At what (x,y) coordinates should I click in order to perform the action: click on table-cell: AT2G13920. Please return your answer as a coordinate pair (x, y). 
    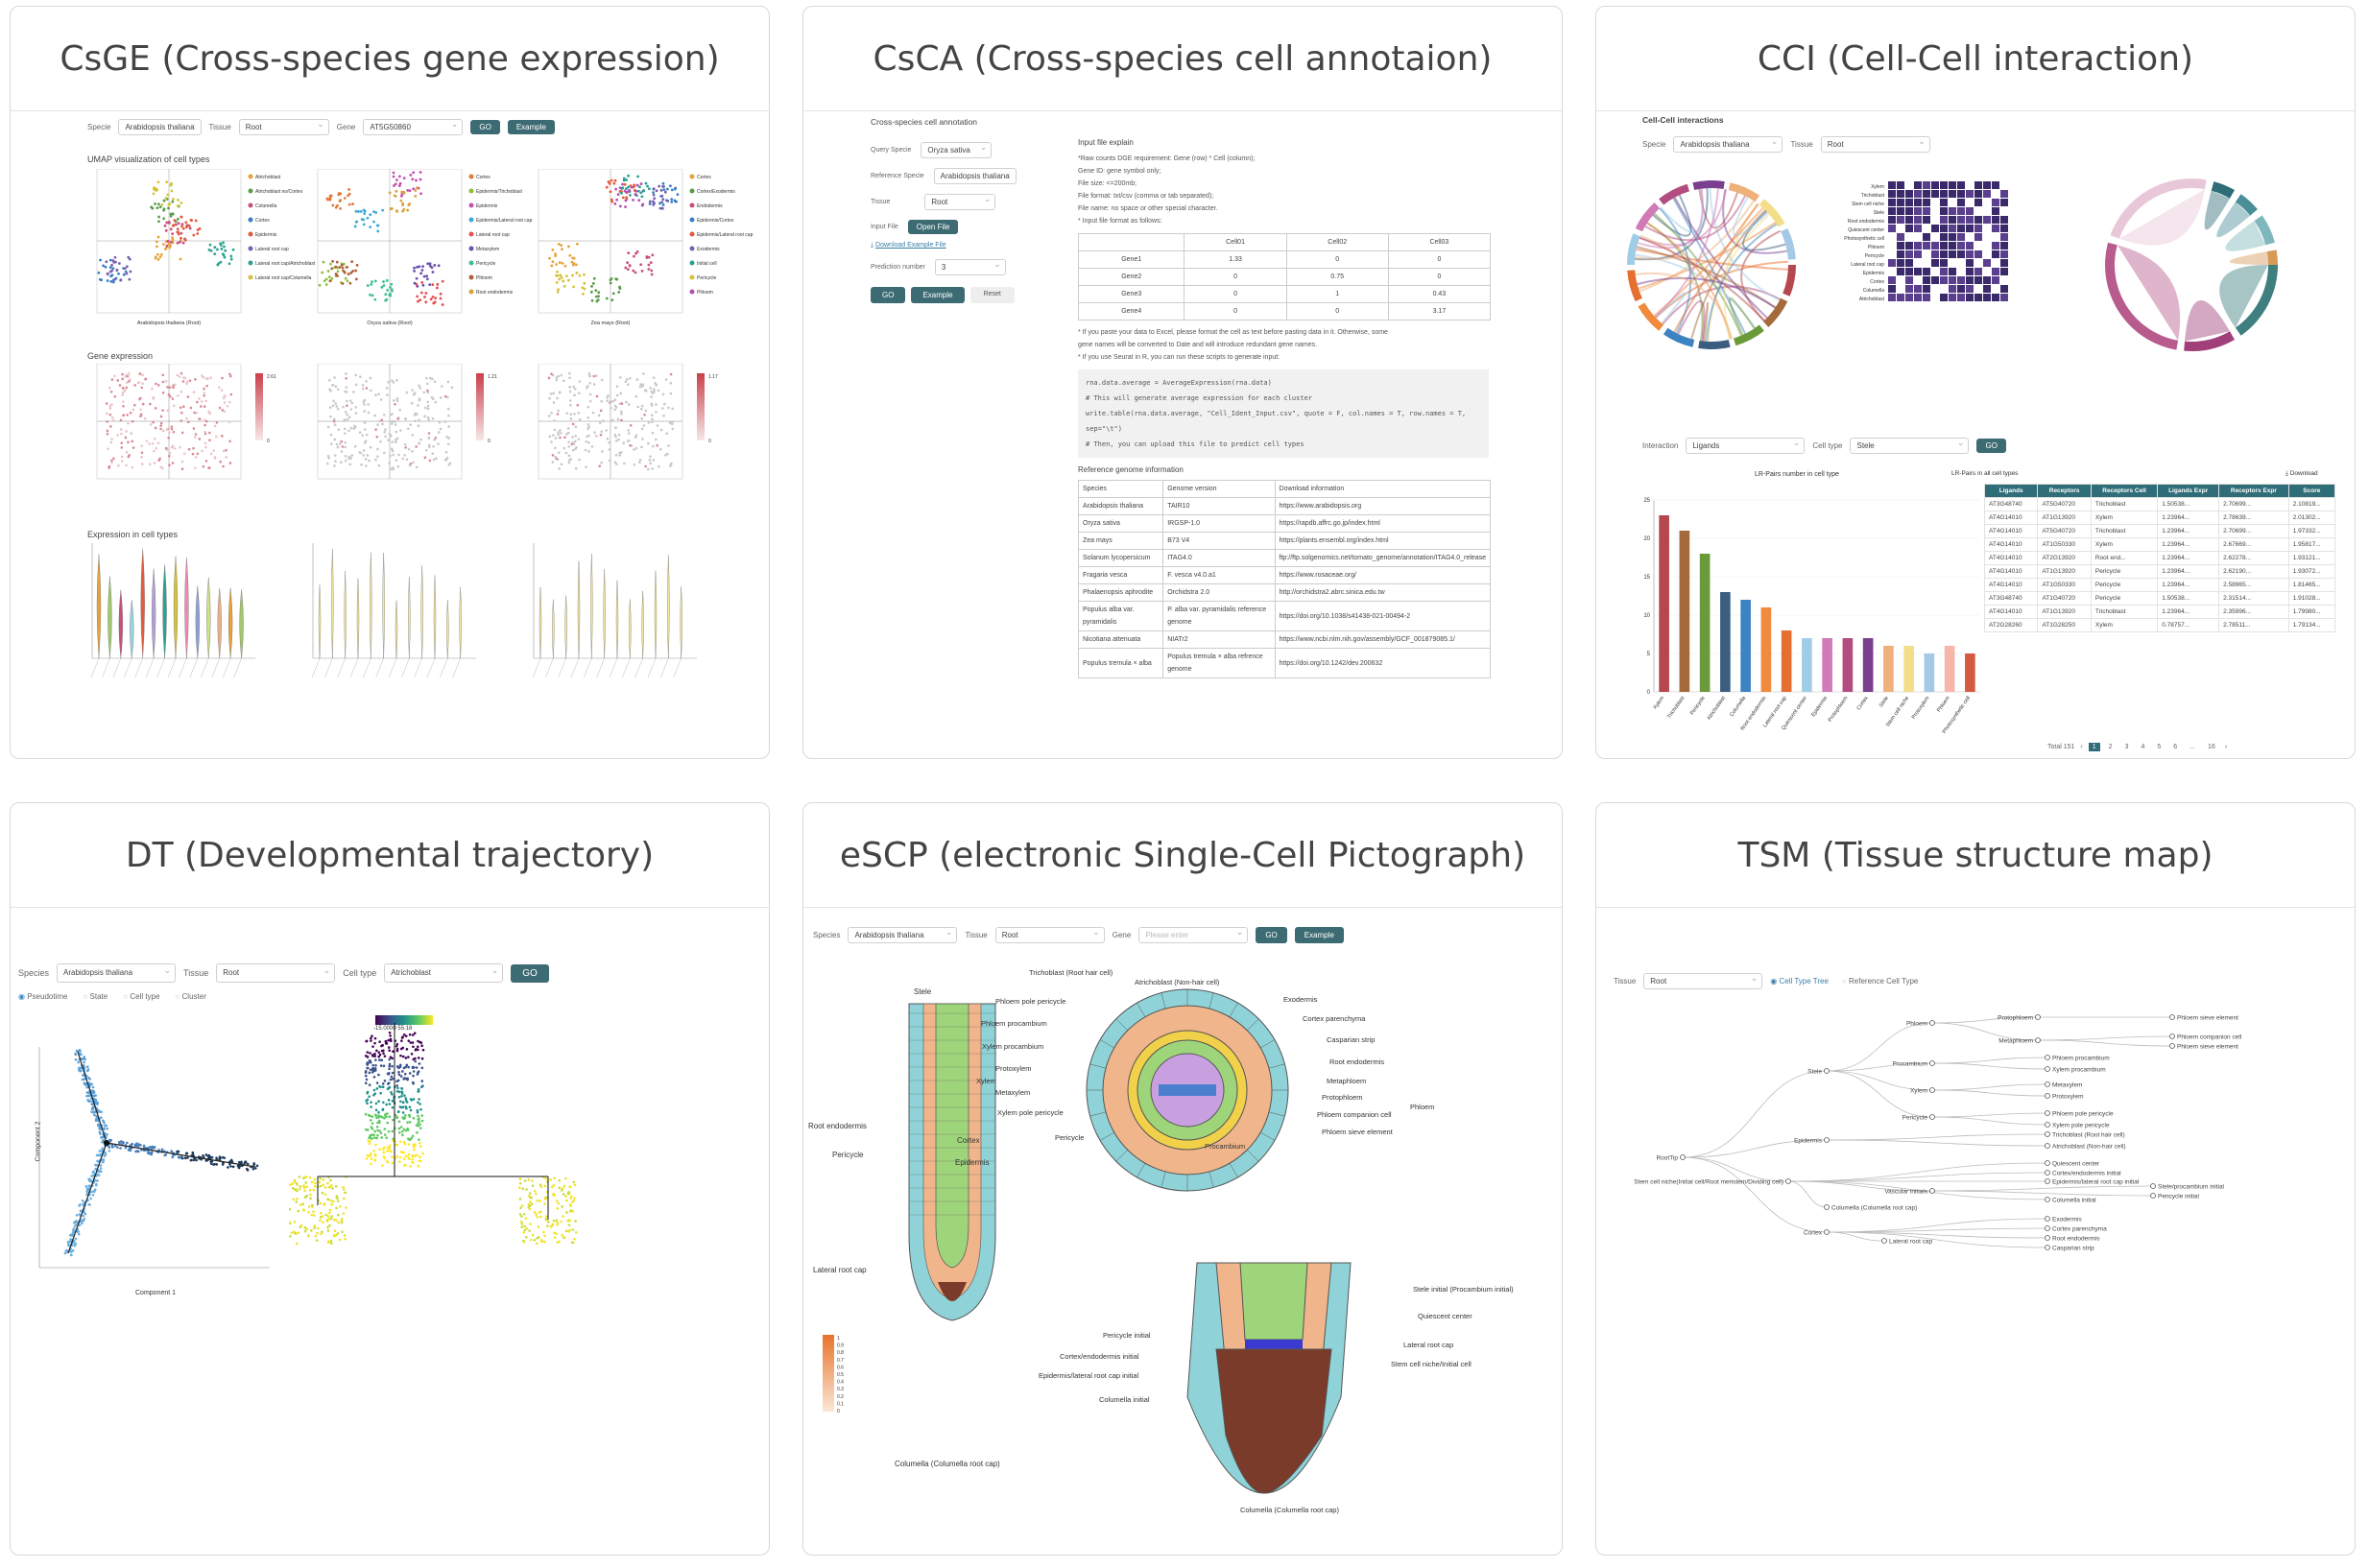
    Looking at the image, I should click on (2064, 558).